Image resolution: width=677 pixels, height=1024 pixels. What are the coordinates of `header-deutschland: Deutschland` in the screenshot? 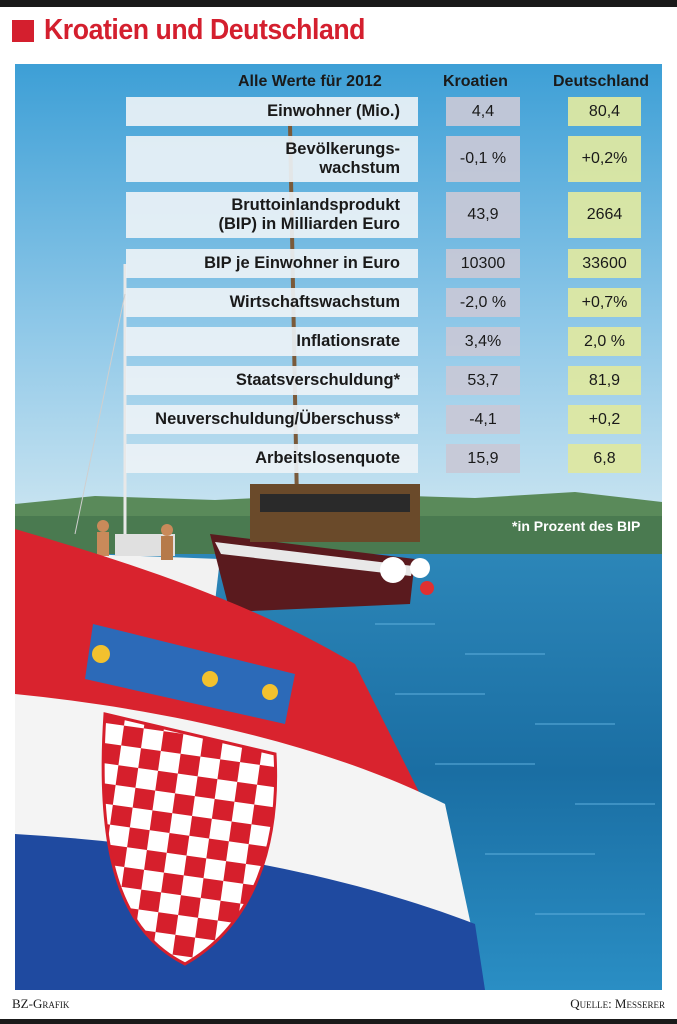 It's located at (601, 81).